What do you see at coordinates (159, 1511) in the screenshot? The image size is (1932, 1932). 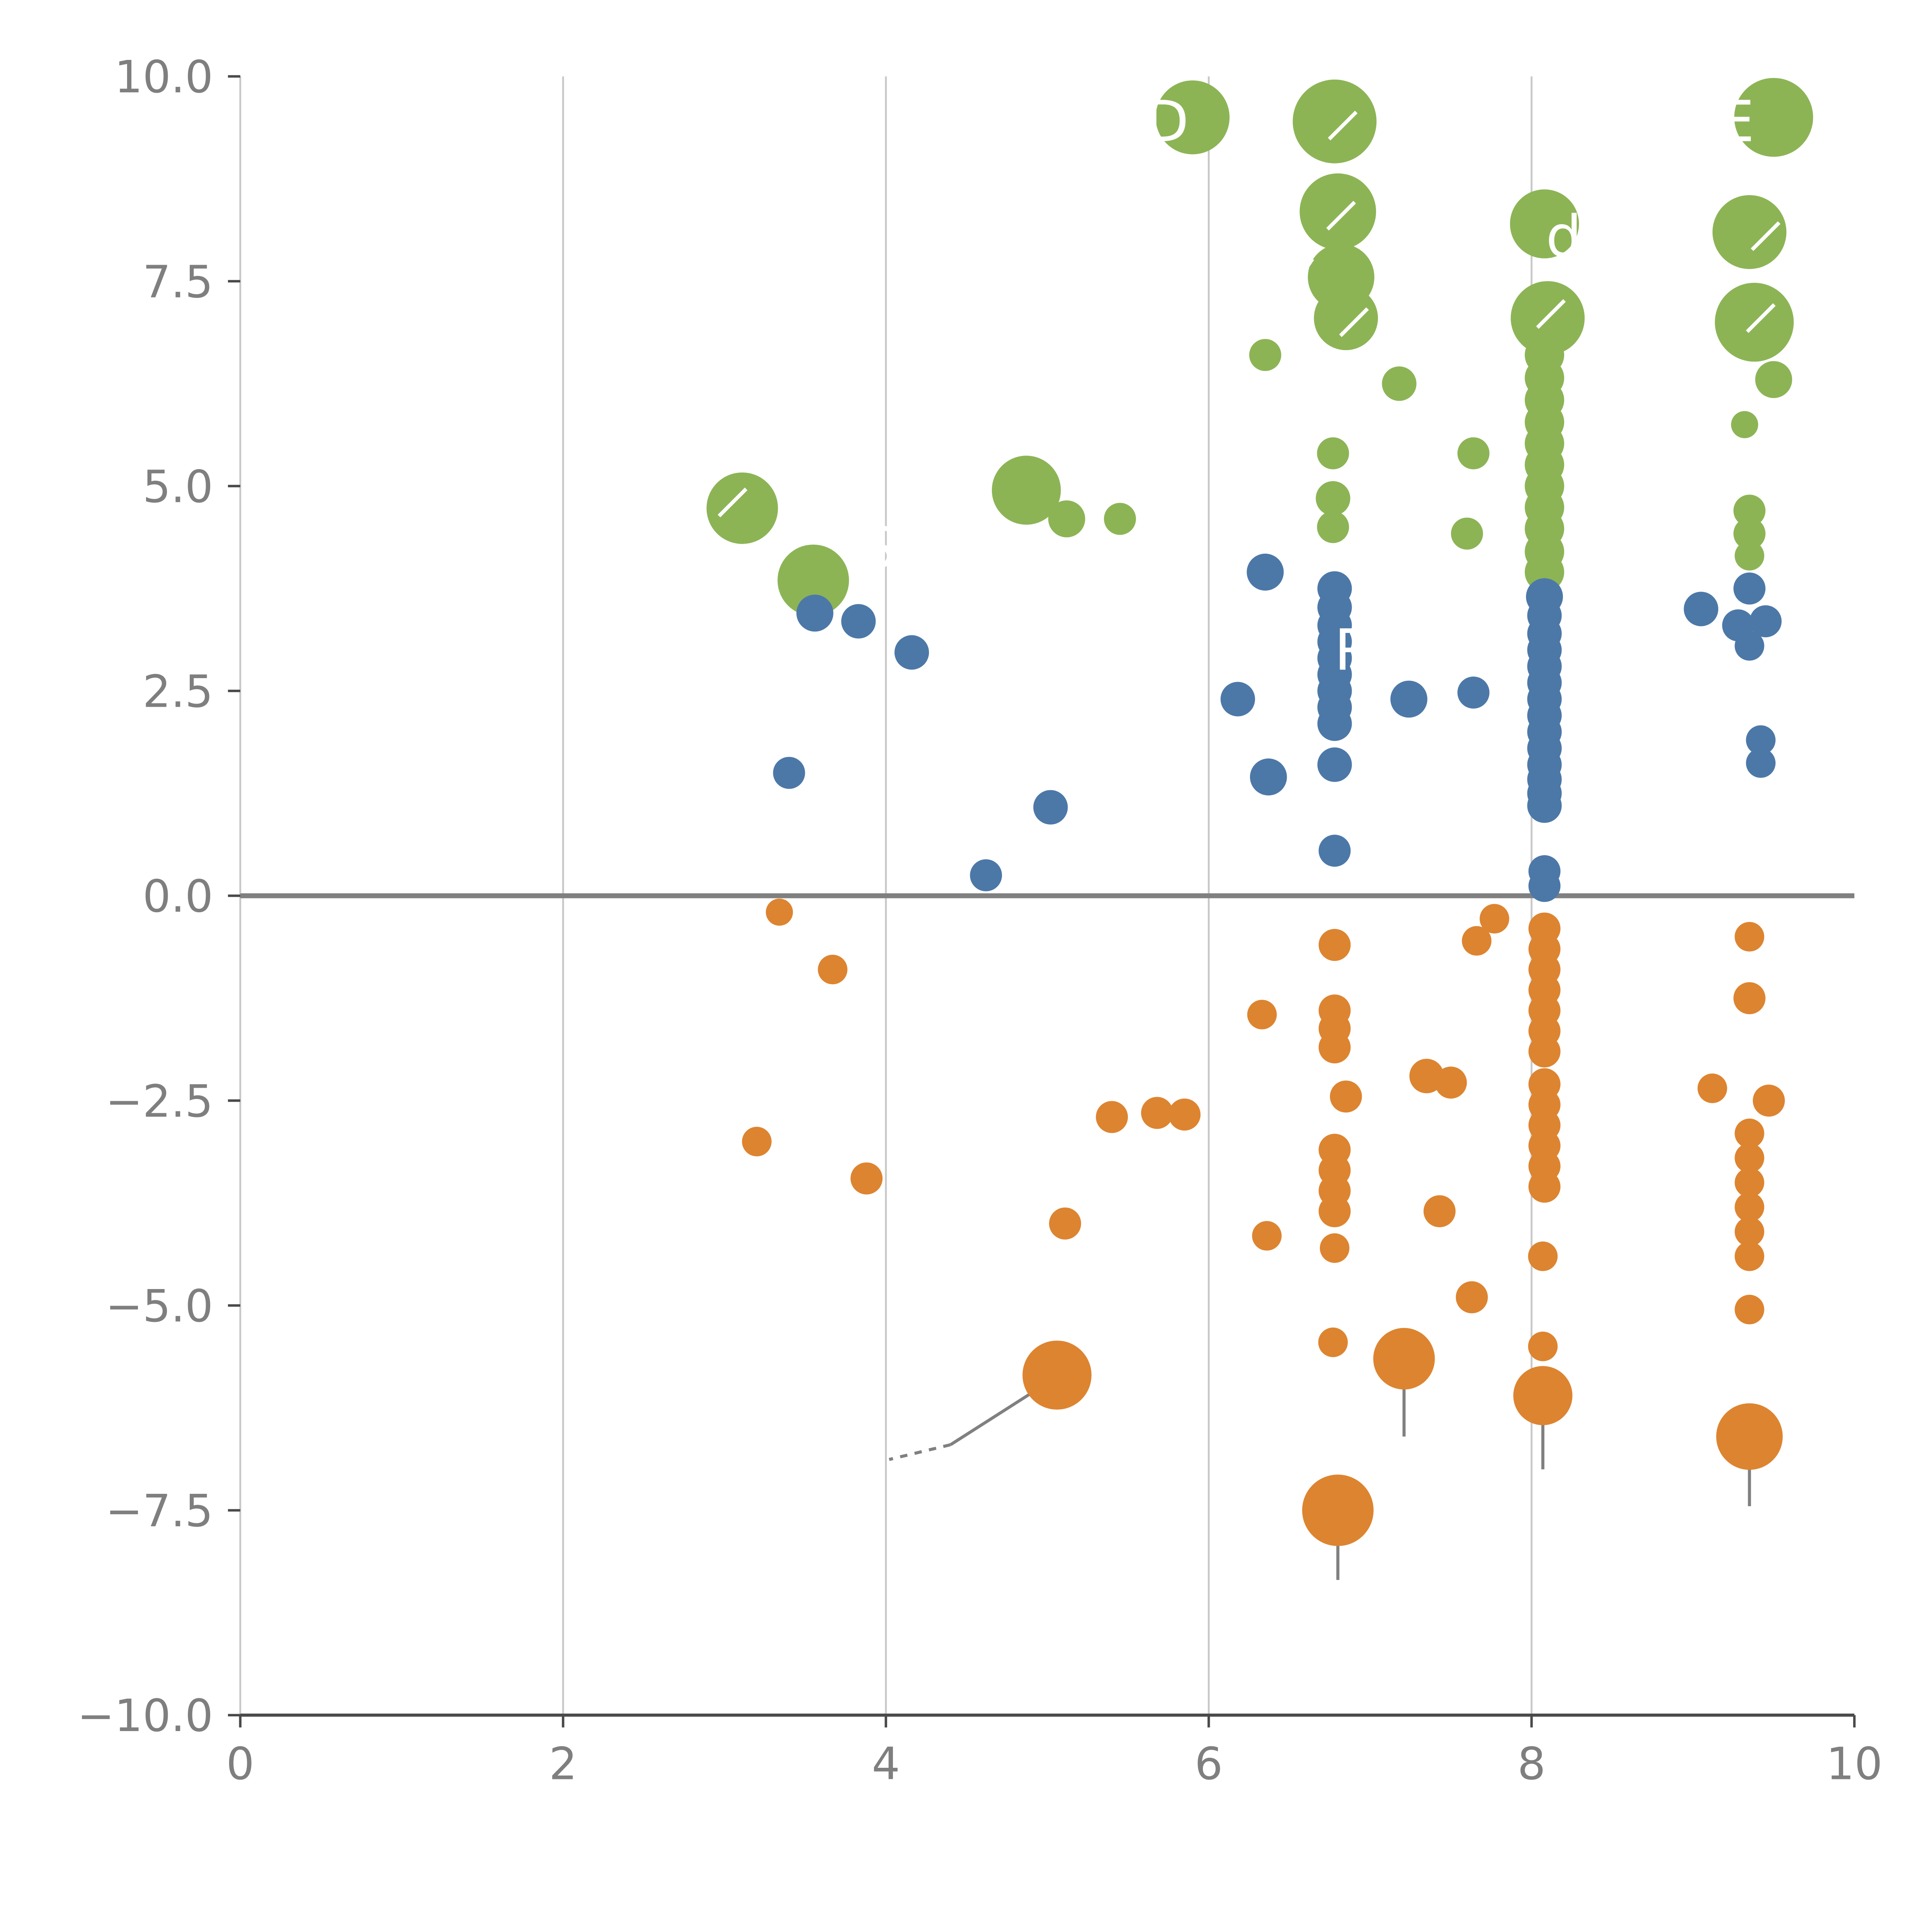 I see `y-tick-label: −7.5` at bounding box center [159, 1511].